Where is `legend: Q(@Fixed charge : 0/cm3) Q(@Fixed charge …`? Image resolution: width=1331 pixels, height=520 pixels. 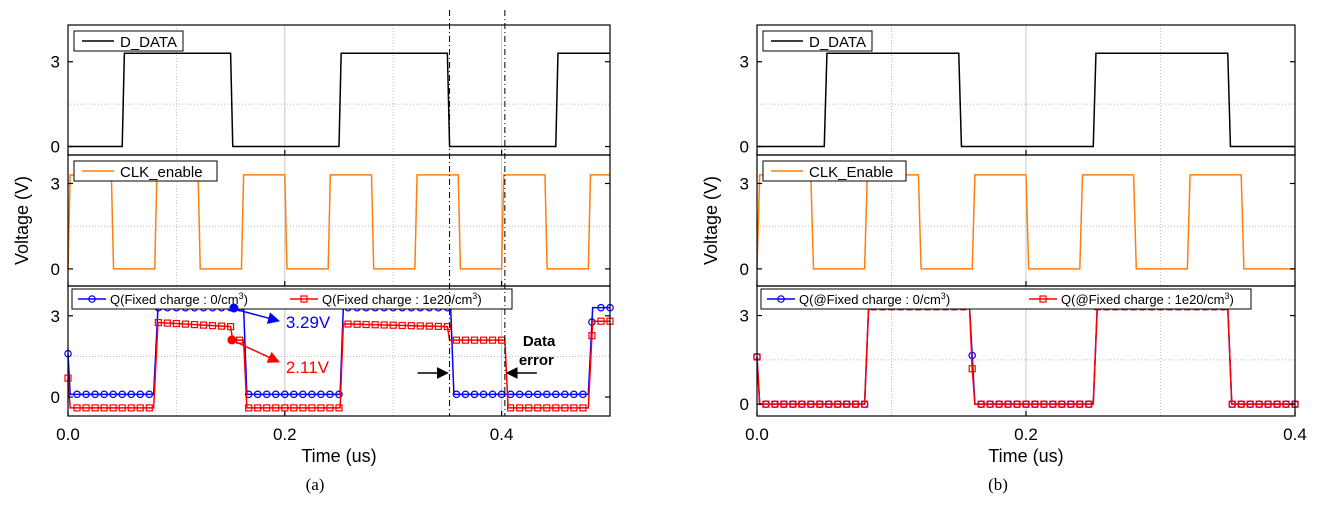 legend: Q(@Fixed charge : 0/cm3) Q(@Fixed charge … is located at coordinates (1006, 299).